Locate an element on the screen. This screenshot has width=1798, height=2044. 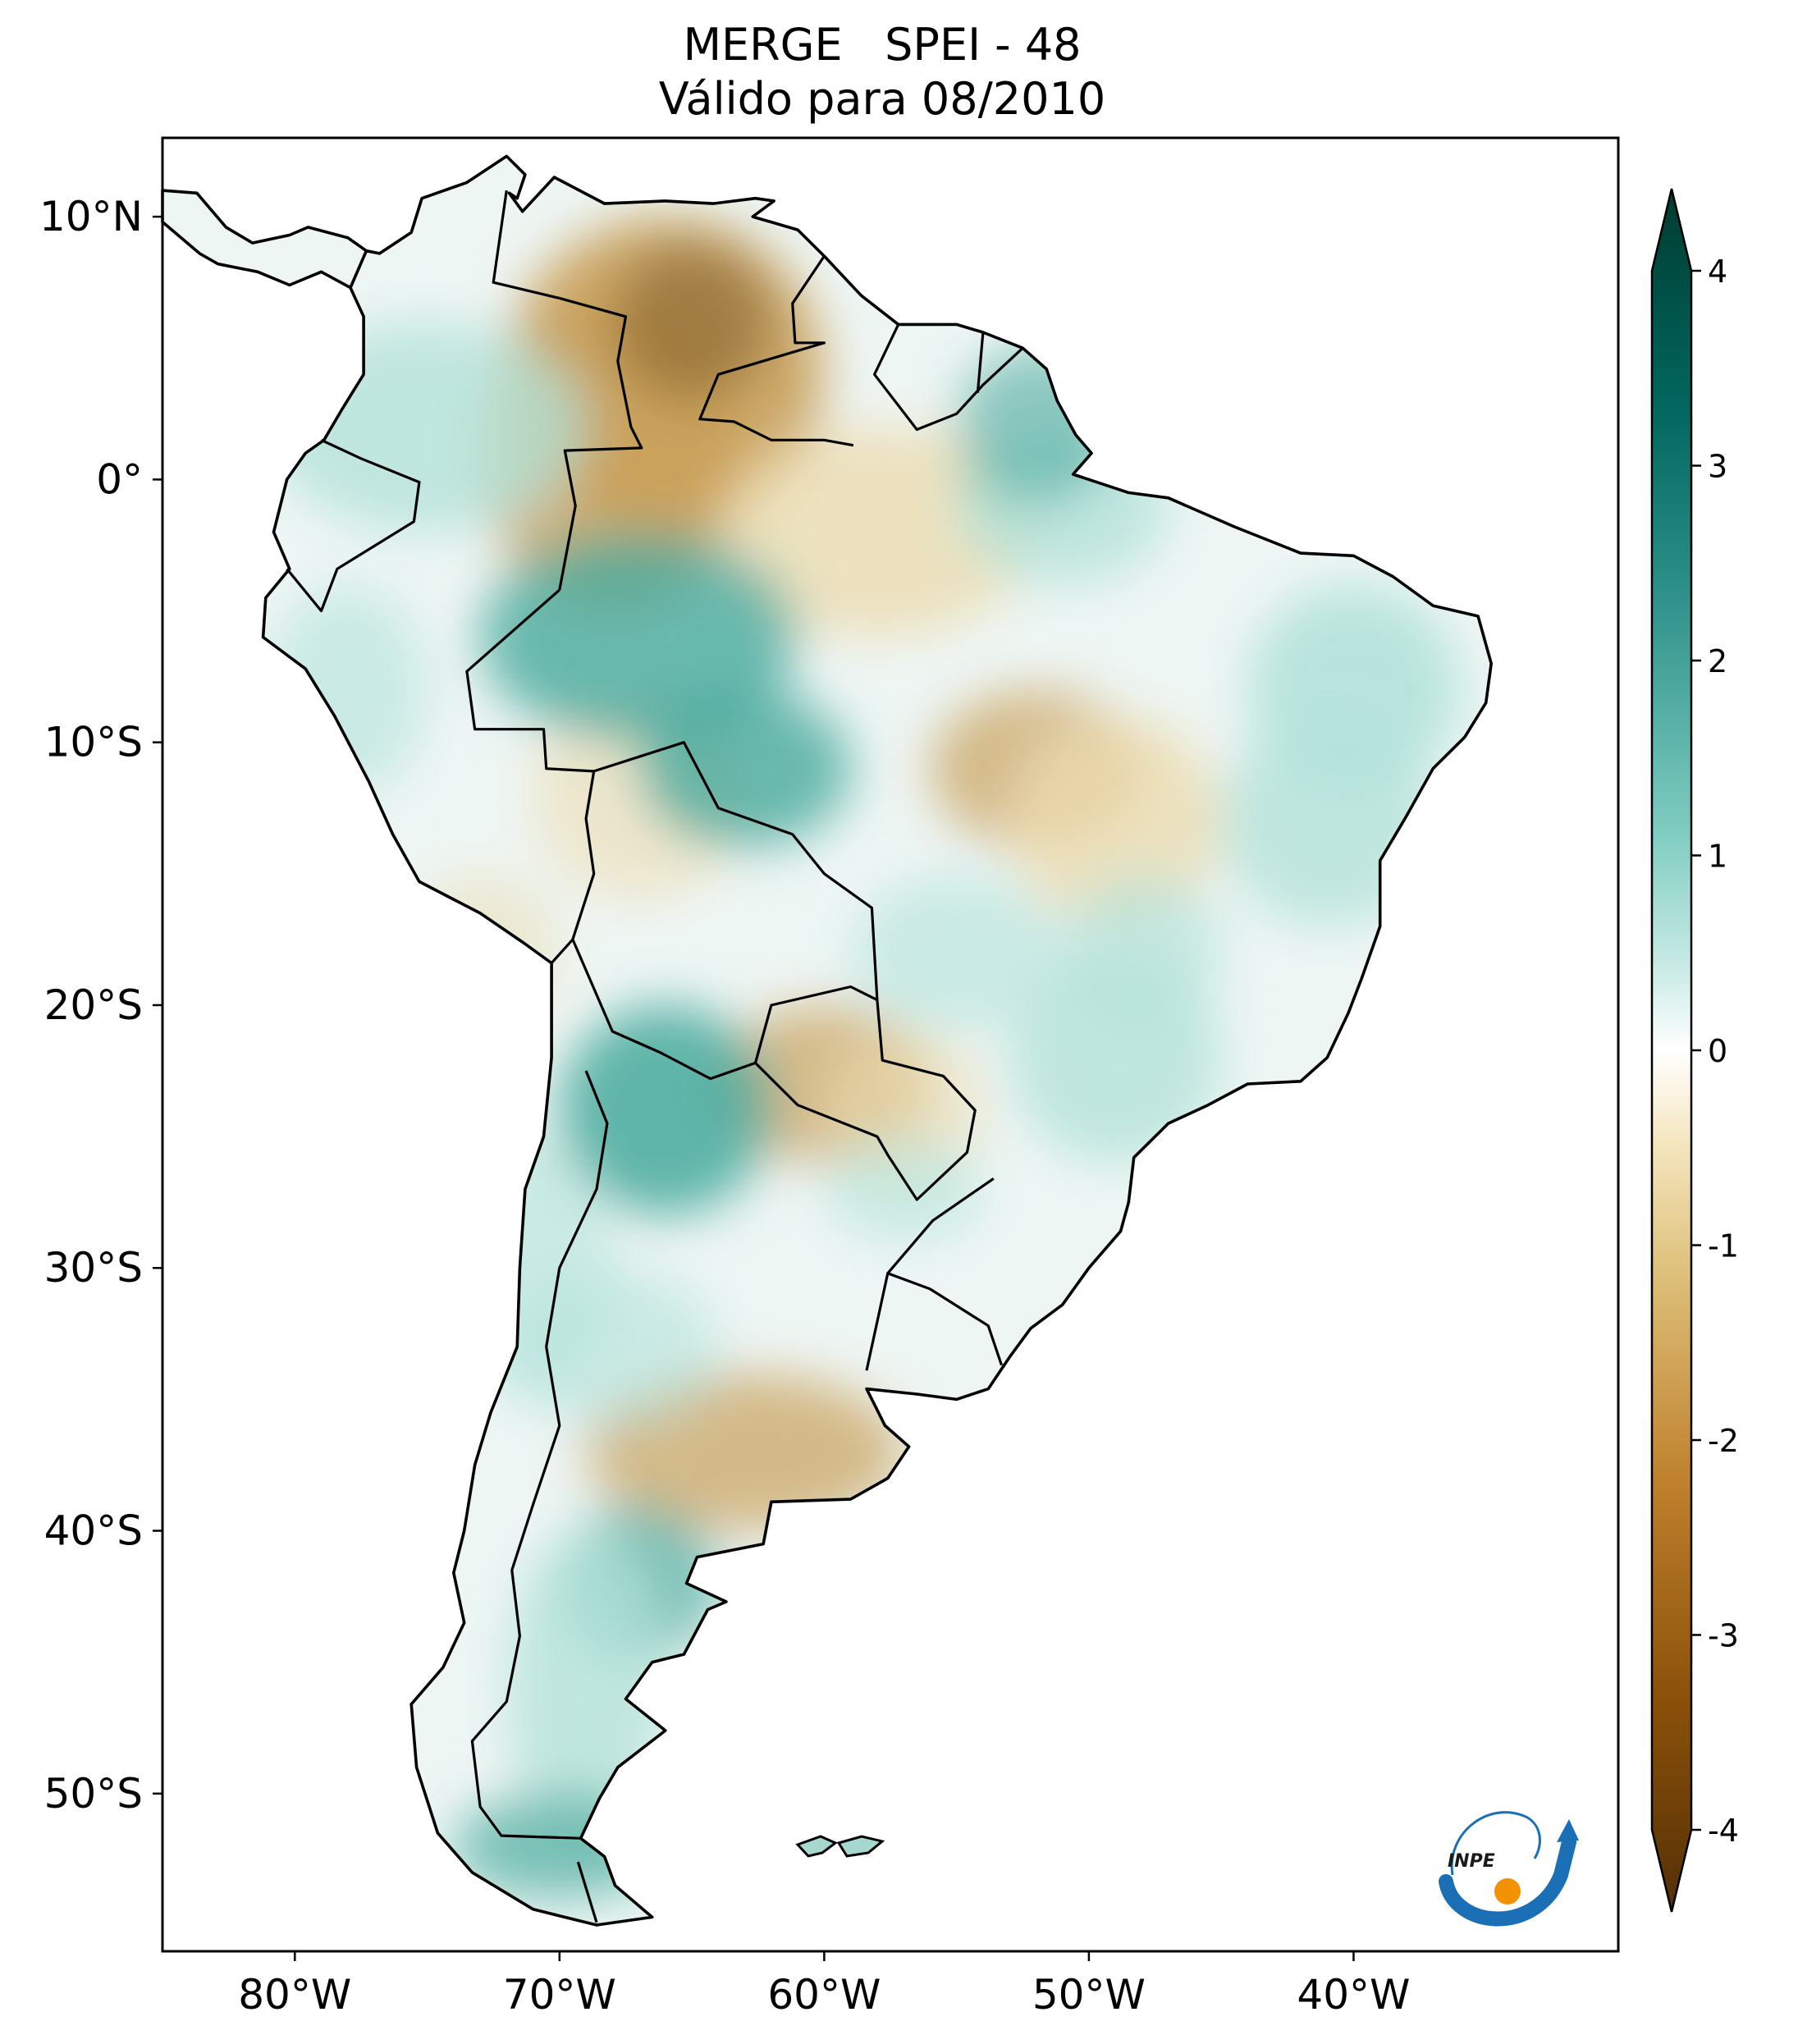
lat-tick-label: 10°N is located at coordinates (91, 217).